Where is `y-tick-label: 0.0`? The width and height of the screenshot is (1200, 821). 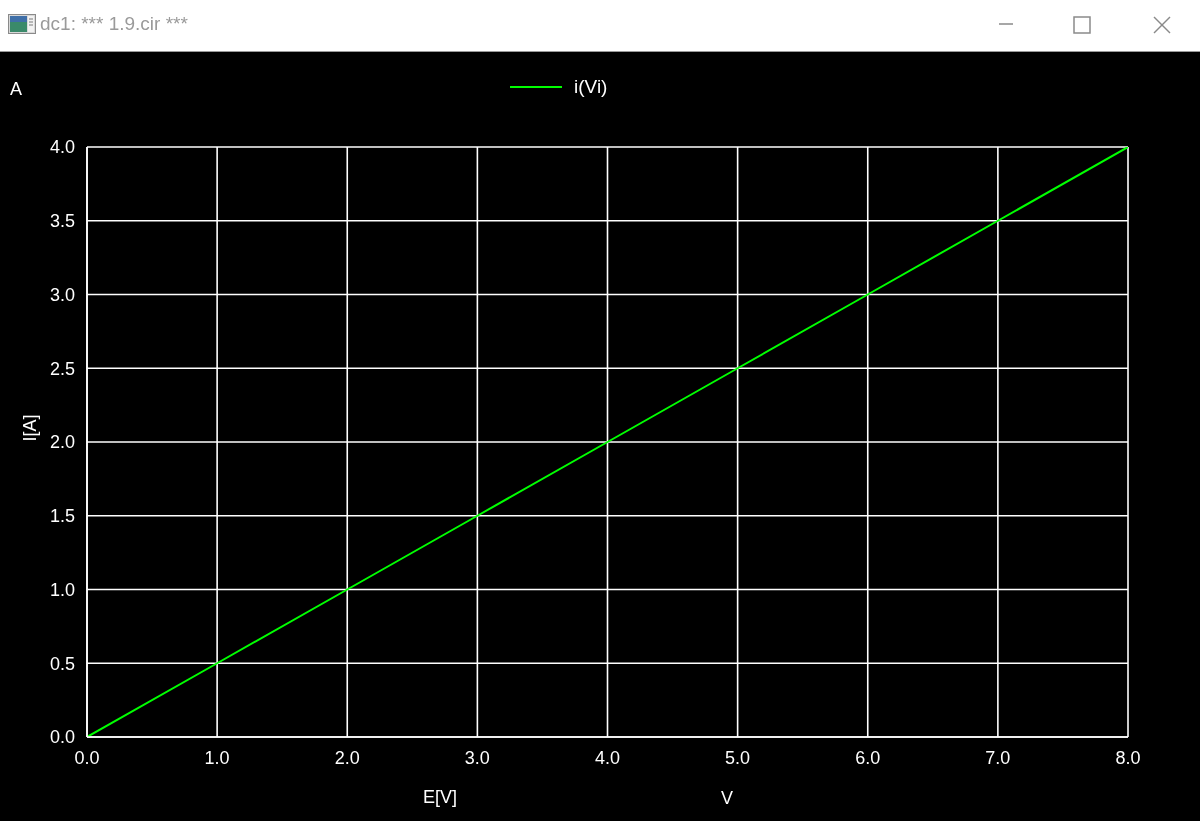 y-tick-label: 0.0 is located at coordinates (62, 737).